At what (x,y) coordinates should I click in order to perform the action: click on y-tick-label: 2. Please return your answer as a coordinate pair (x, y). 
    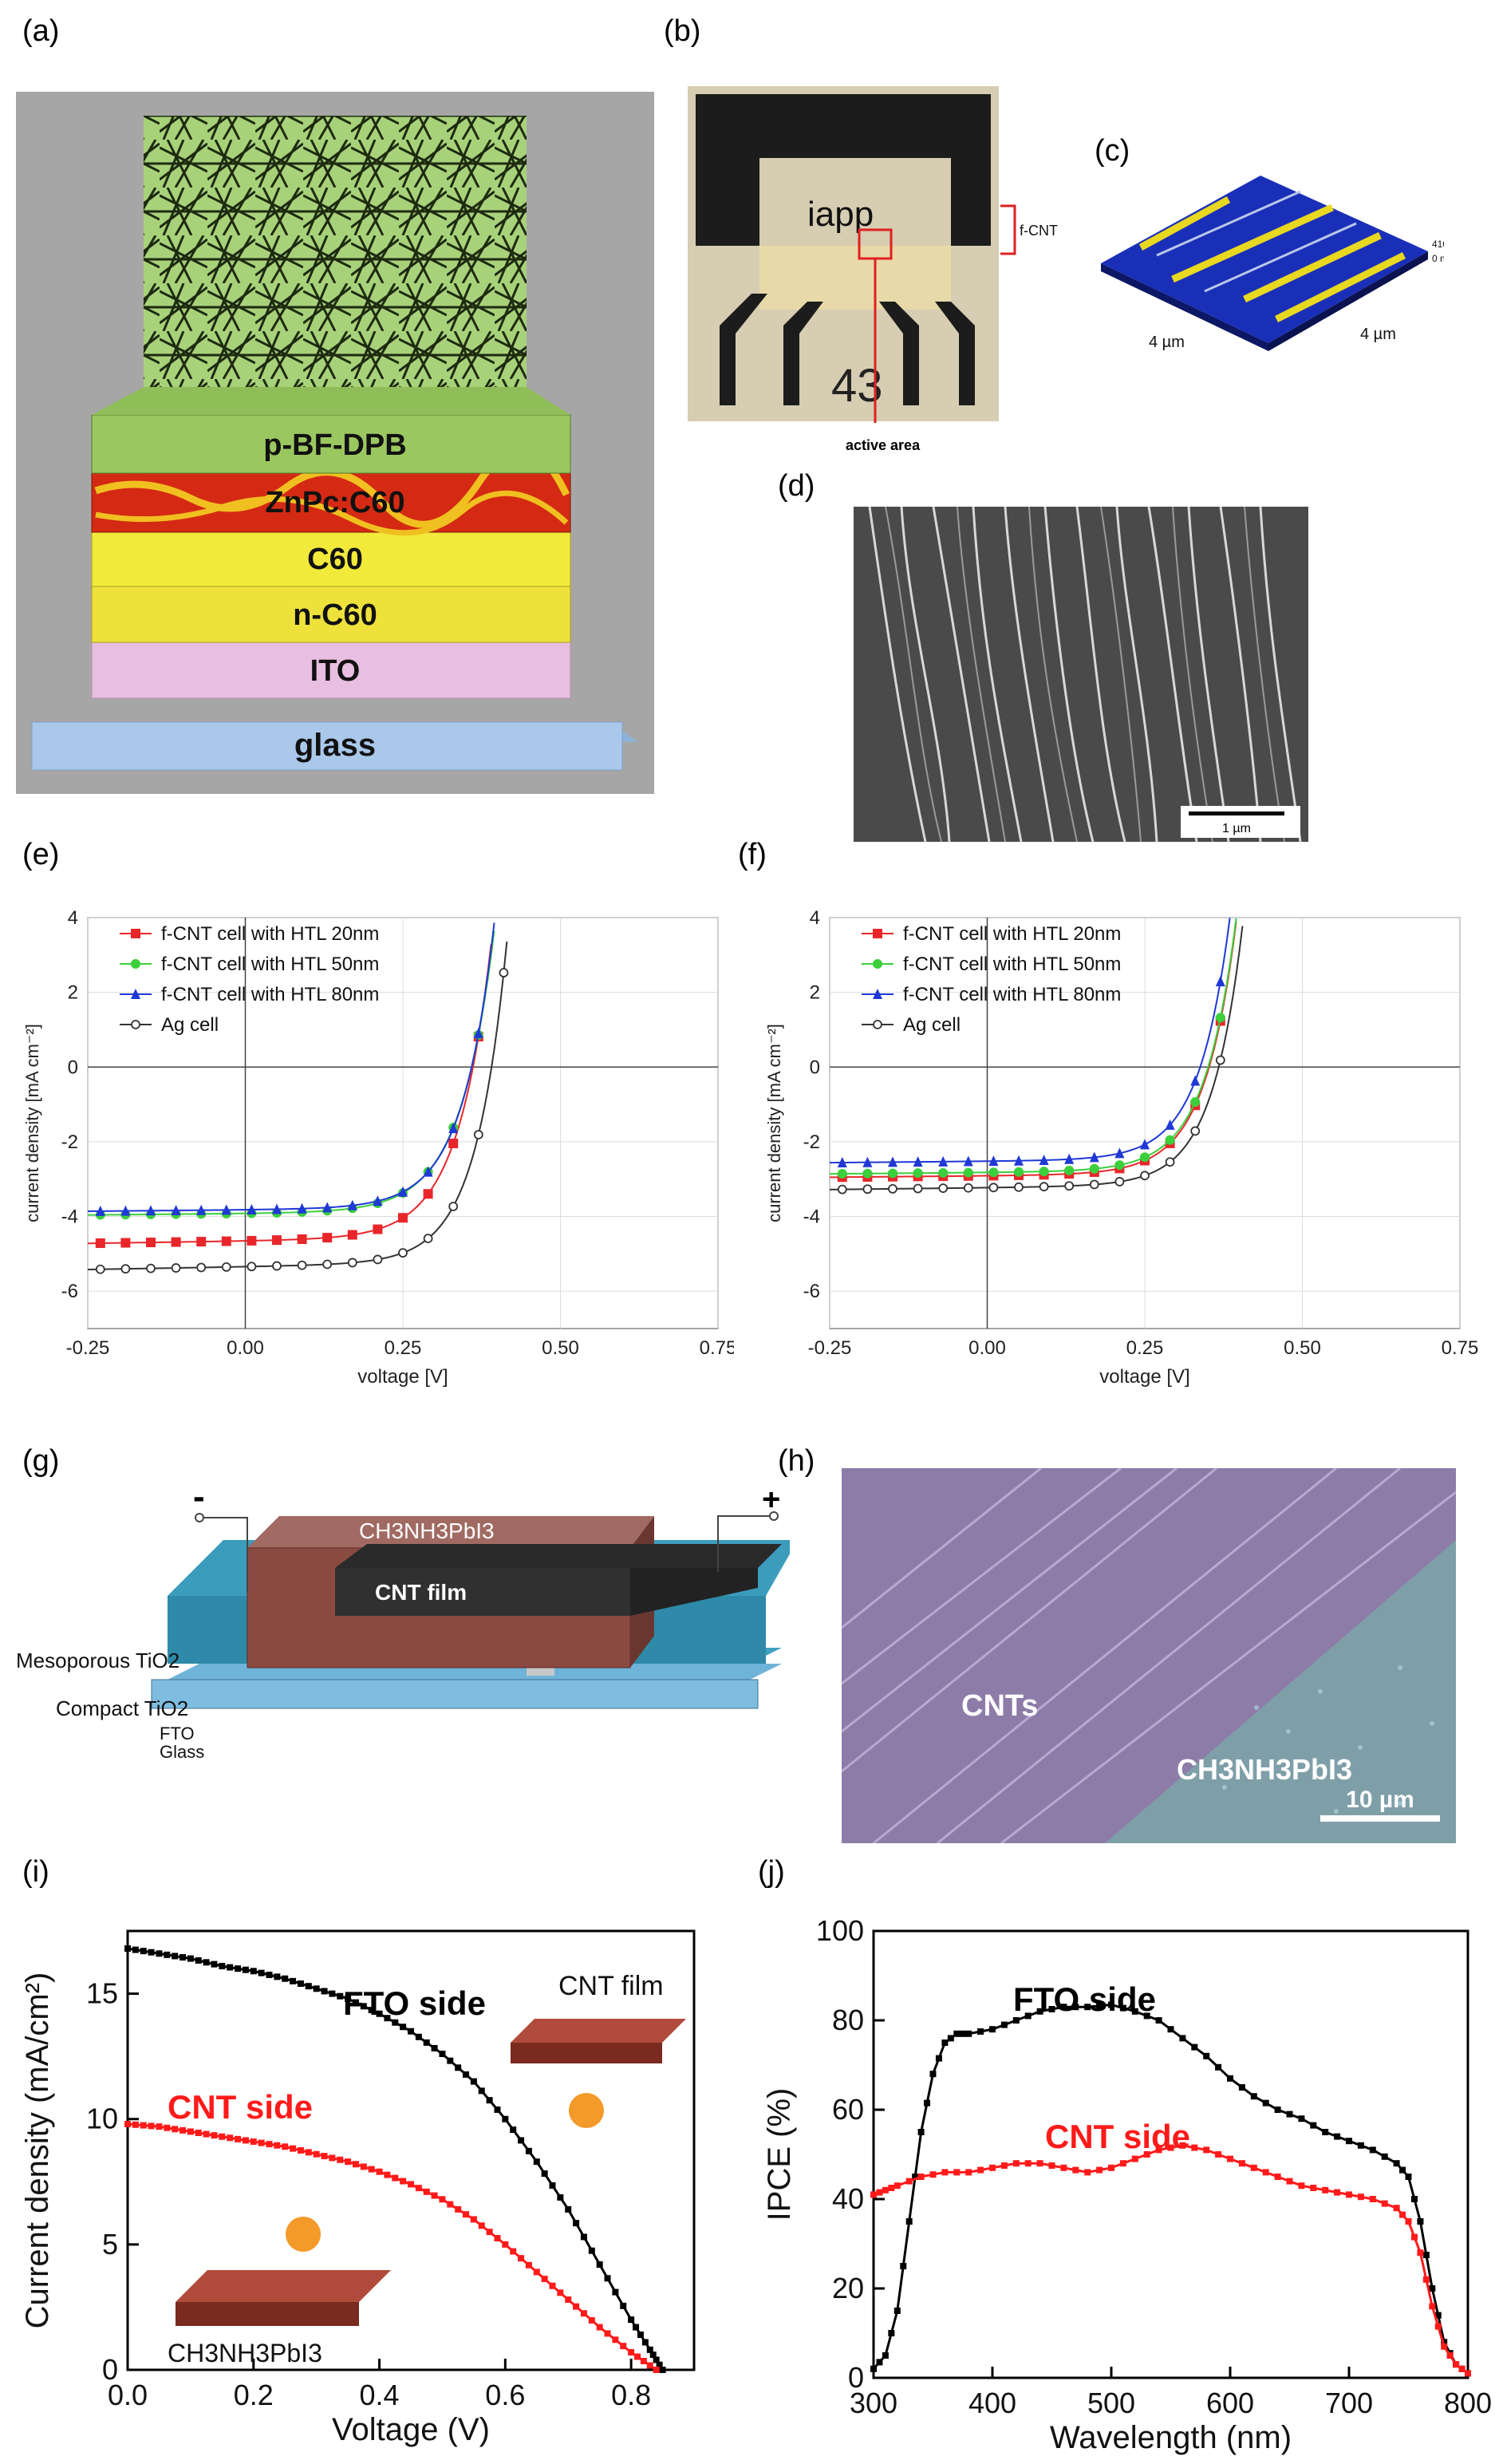
    Looking at the image, I should click on (815, 993).